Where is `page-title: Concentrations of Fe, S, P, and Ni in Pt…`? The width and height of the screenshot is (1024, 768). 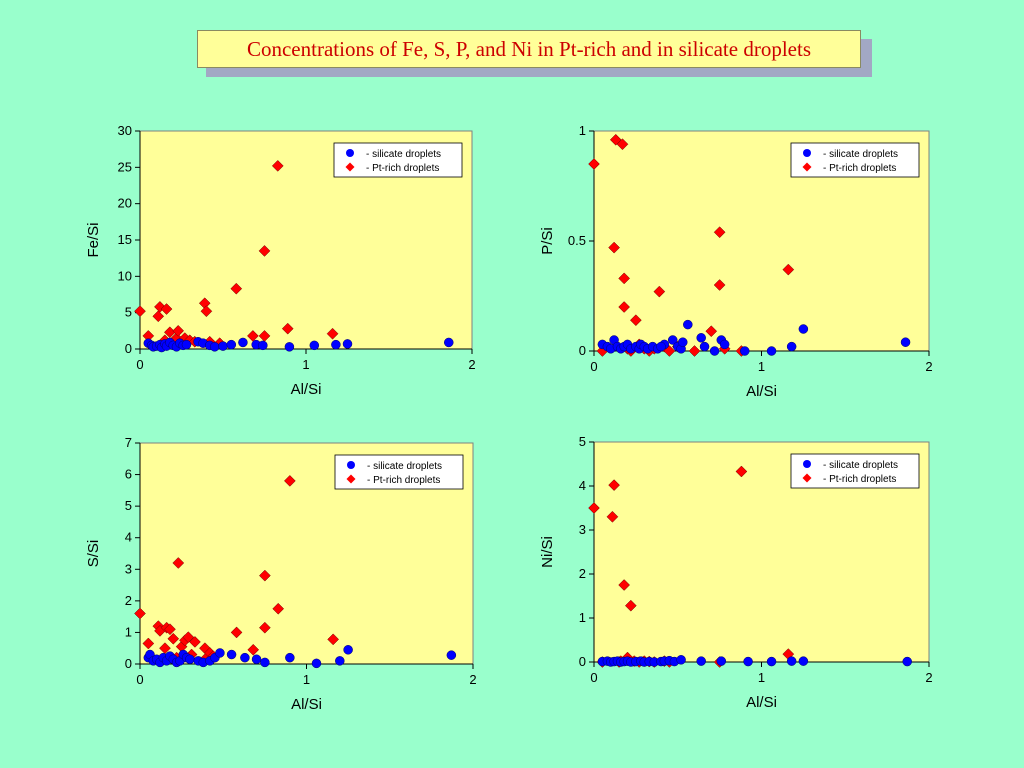 page-title: Concentrations of Fe, S, P, and Ni in Pt… is located at coordinates (529, 49).